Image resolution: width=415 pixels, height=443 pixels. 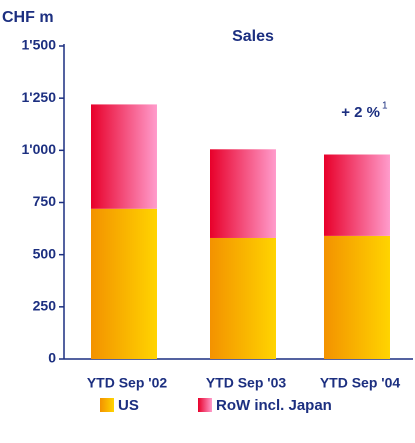 What do you see at coordinates (45, 201) in the screenshot?
I see `y-tick-label: 750` at bounding box center [45, 201].